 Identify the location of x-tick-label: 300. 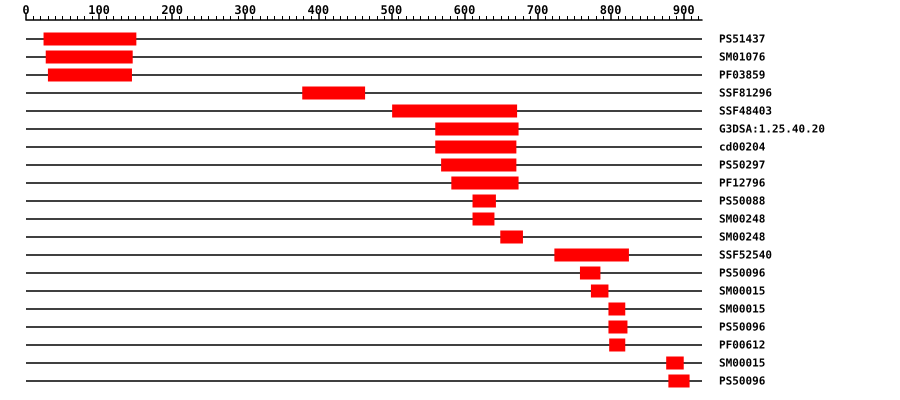
(245, 10).